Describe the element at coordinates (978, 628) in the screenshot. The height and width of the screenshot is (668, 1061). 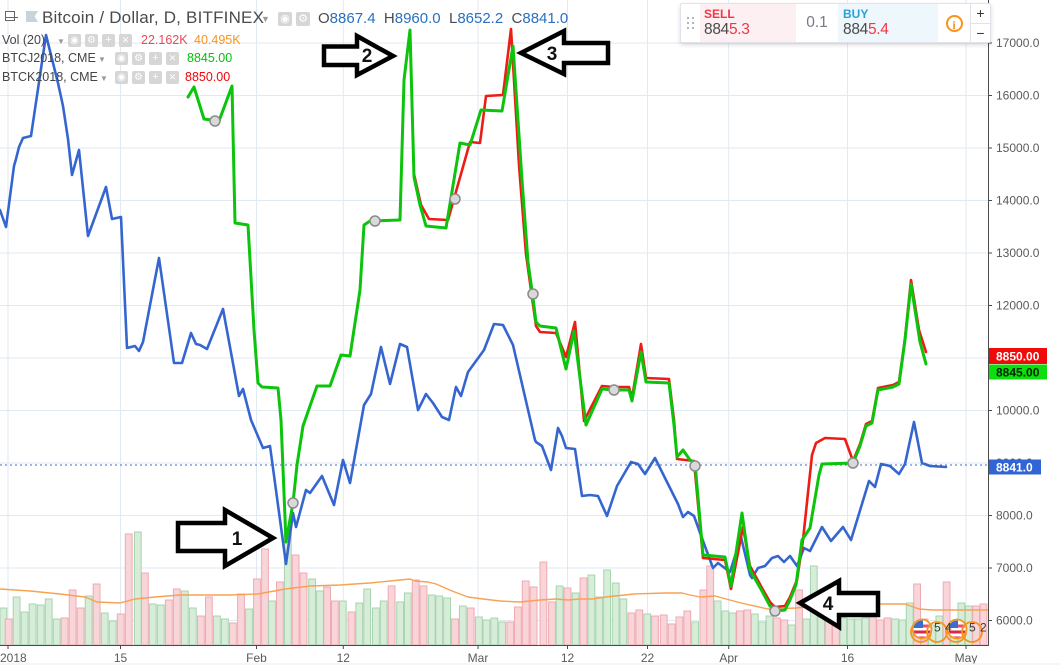
I see `svg-text: 5 2` at that location.